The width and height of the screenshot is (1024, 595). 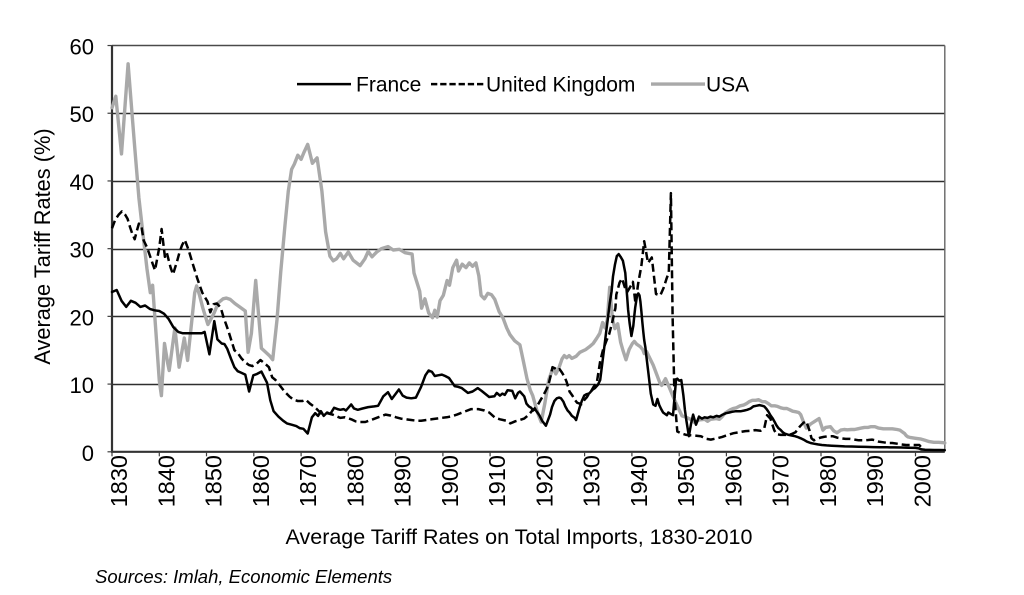 What do you see at coordinates (686, 481) in the screenshot?
I see `svg-text: 1950` at bounding box center [686, 481].